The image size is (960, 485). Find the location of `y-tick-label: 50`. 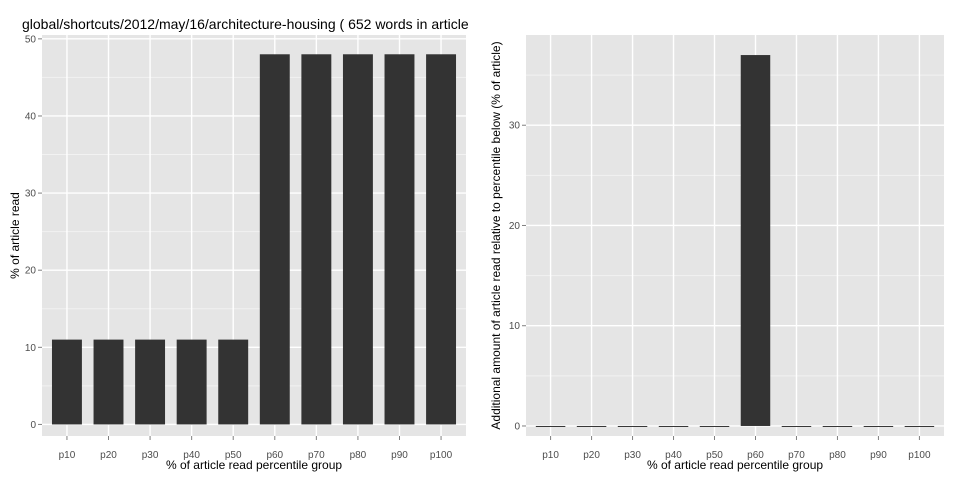

y-tick-label: 50 is located at coordinates (31, 39).